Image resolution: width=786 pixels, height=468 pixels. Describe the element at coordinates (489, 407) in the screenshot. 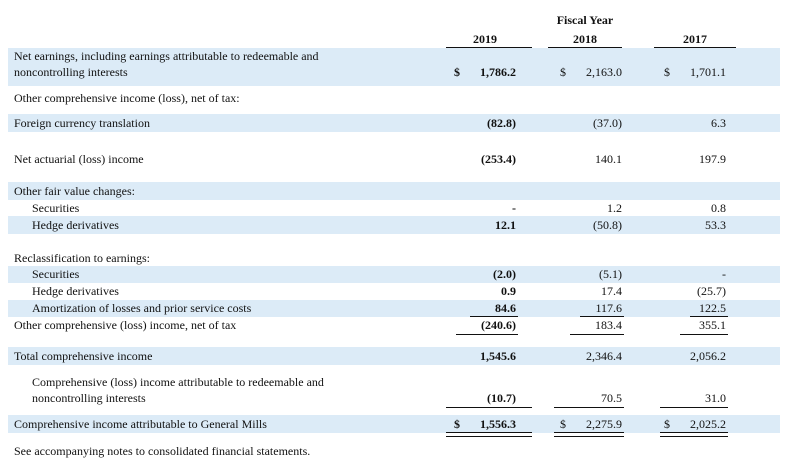

I see `ci-redeemable-rule-2019` at that location.